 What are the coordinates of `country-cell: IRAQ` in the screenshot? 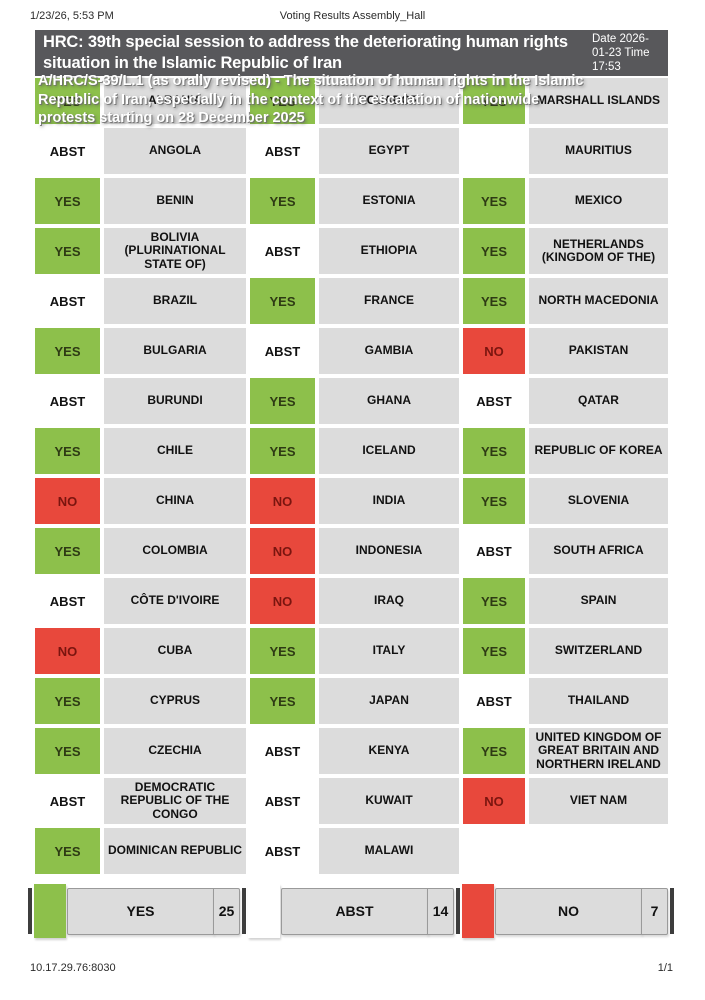 It's located at (389, 601).